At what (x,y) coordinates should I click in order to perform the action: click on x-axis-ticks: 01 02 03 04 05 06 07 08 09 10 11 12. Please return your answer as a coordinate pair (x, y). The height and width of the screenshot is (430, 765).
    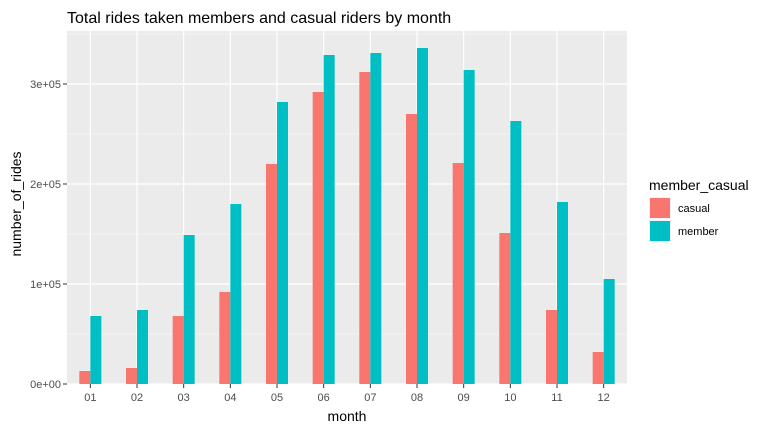
    Looking at the image, I should click on (347, 394).